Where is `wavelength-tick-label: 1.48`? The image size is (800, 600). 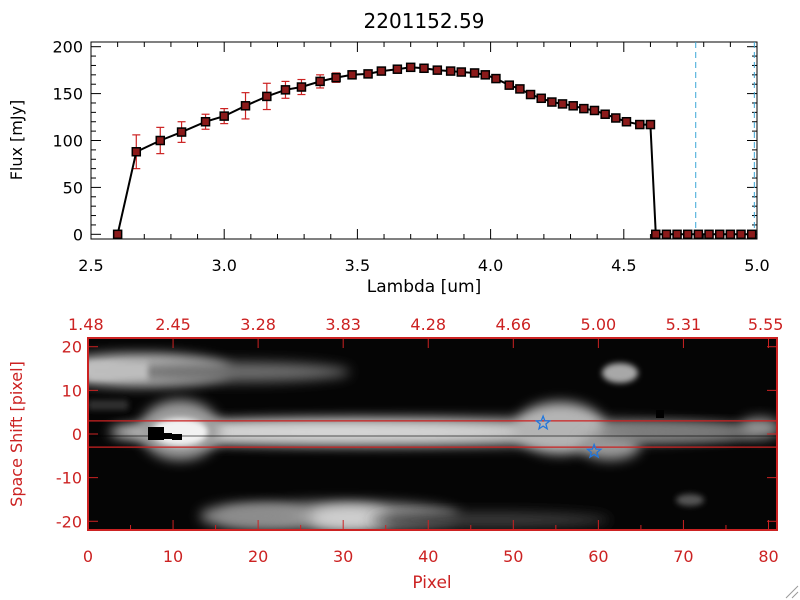 wavelength-tick-label: 1.48 is located at coordinates (86, 324).